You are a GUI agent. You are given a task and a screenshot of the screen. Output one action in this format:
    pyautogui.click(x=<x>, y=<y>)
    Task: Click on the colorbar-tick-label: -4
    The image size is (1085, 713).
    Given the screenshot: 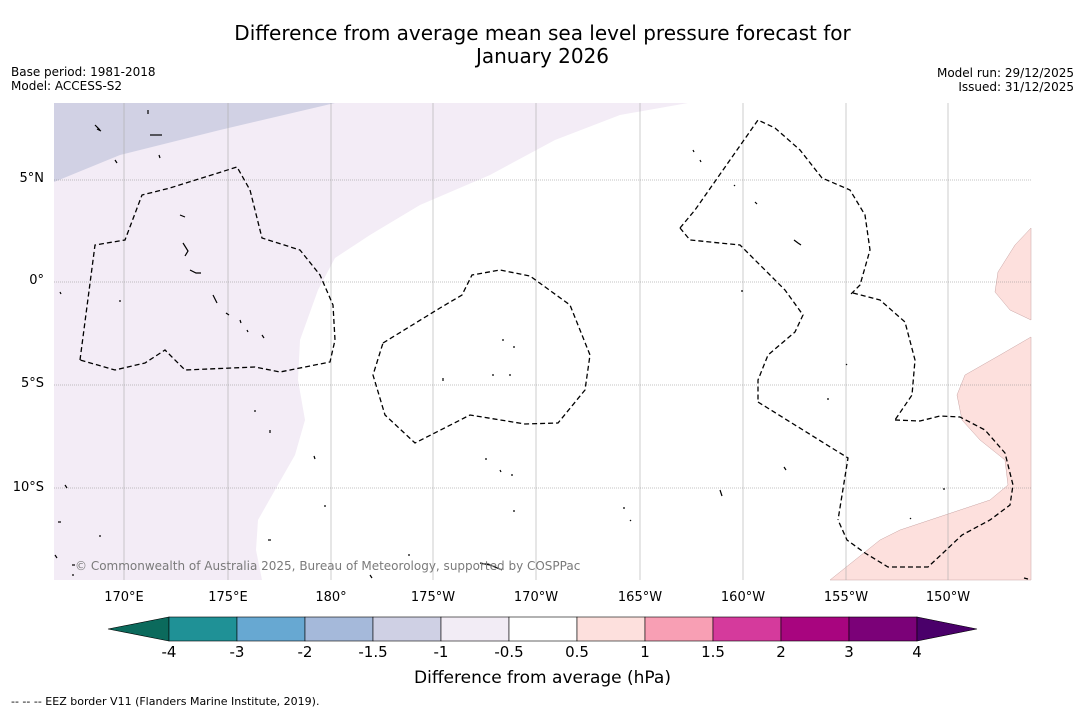 What is the action you would take?
    pyautogui.click(x=169, y=652)
    